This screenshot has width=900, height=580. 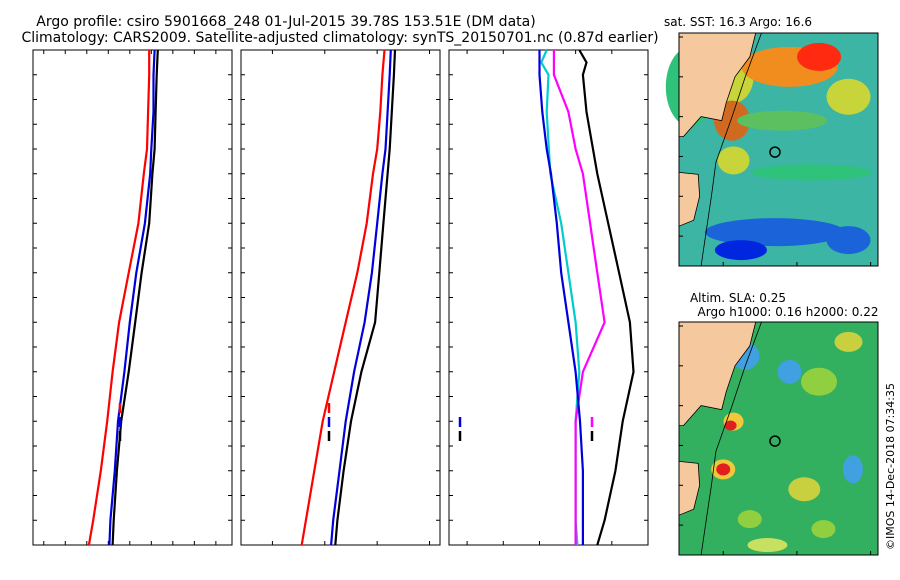 I want to click on sst-map-title: sat. SST: 16.3 Argo: 16.6, so click(x=738, y=22).